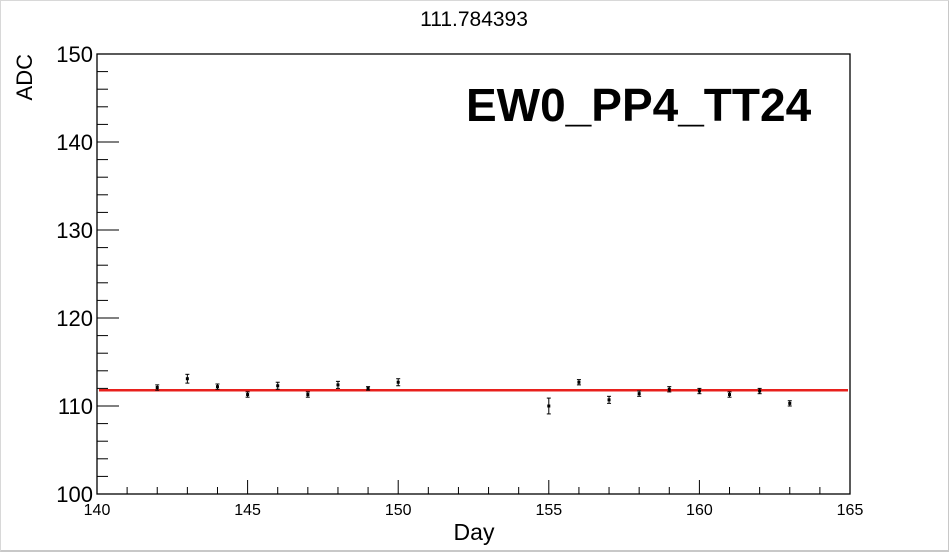  I want to click on chart-title: 111.784393, so click(474, 19).